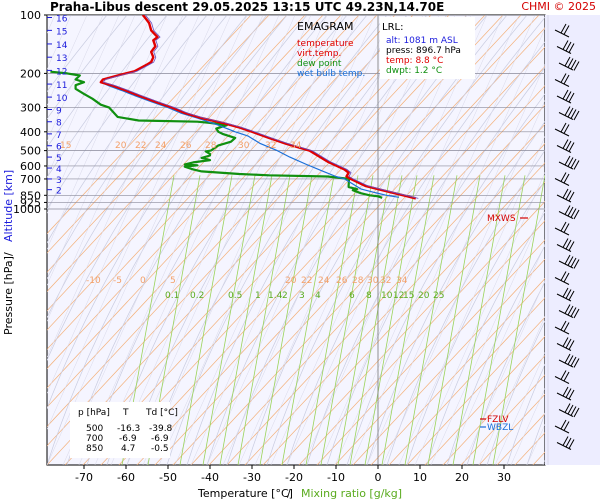 The height and width of the screenshot is (500, 600). Describe the element at coordinates (94, 429) in the screenshot. I see `table-cell-p: 500` at that location.